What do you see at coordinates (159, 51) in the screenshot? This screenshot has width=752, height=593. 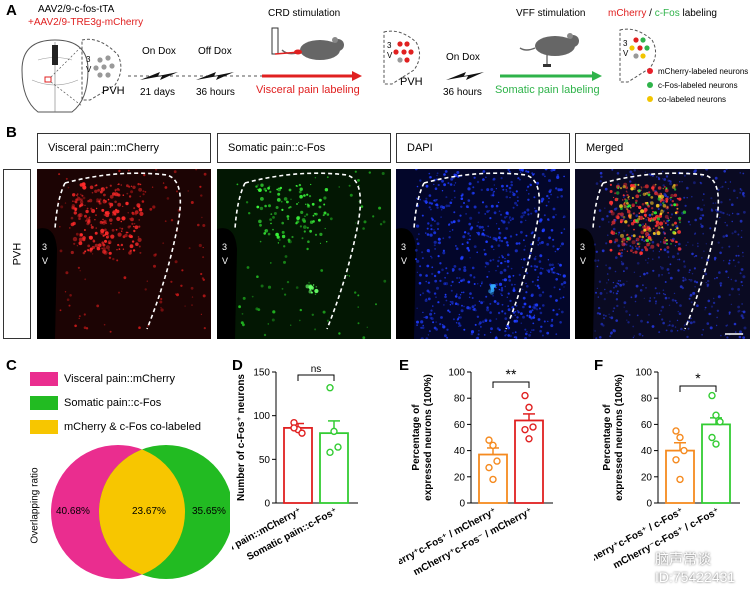 I see `on-dox-label: On Dox` at bounding box center [159, 51].